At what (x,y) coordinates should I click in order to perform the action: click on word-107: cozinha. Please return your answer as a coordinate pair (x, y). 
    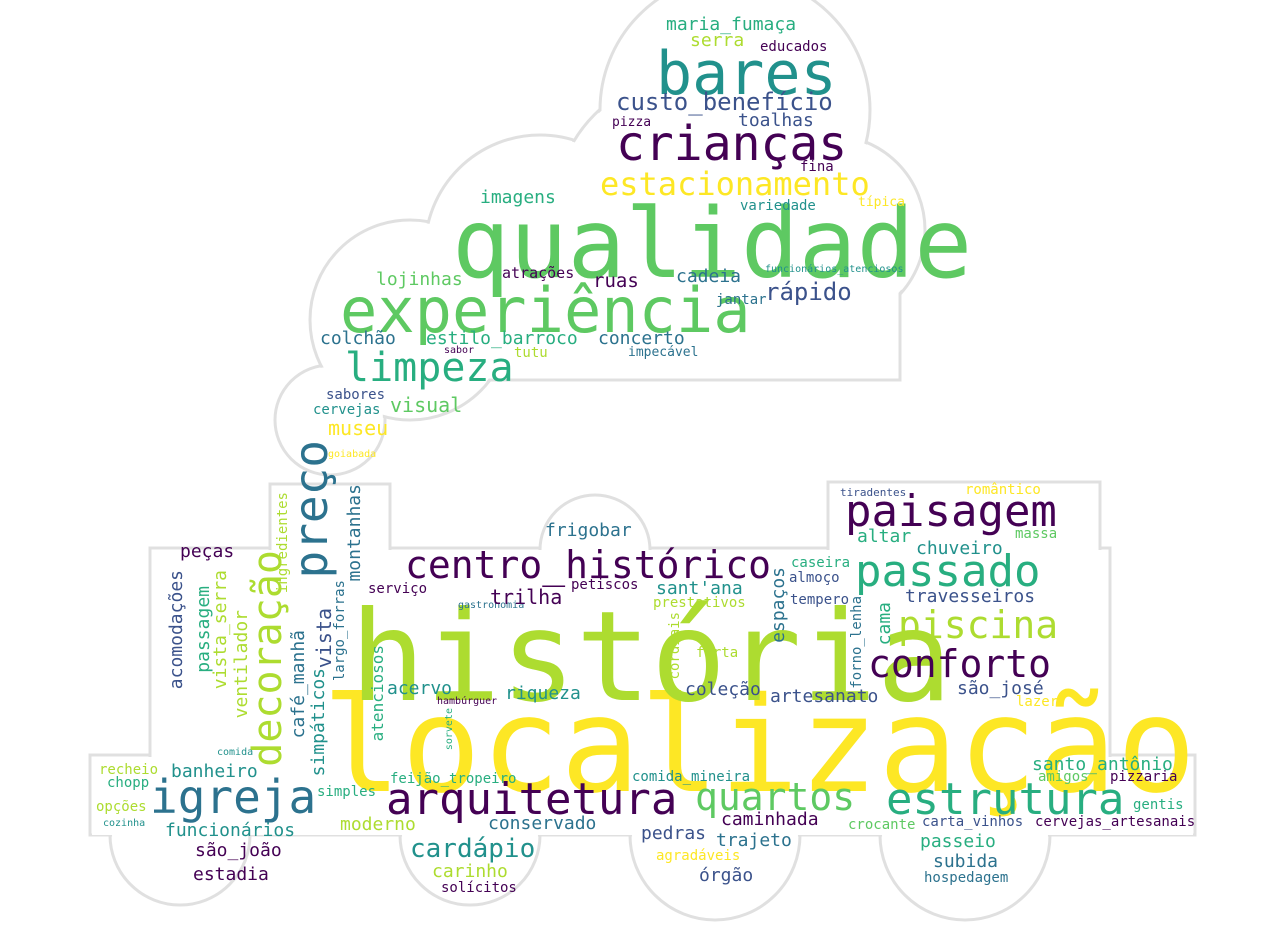
    Looking at the image, I should click on (124, 823).